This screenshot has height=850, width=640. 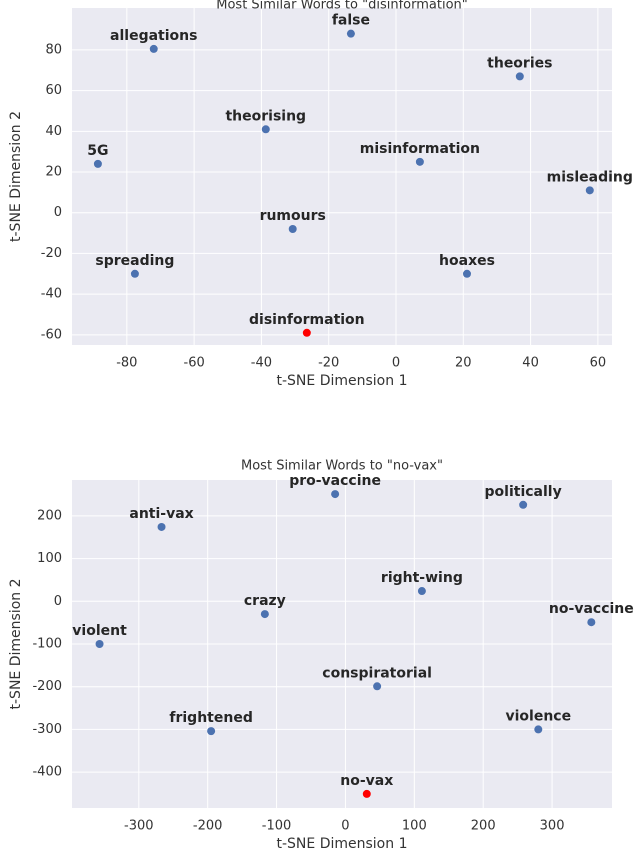 I want to click on point-label: 5G, so click(x=97, y=151).